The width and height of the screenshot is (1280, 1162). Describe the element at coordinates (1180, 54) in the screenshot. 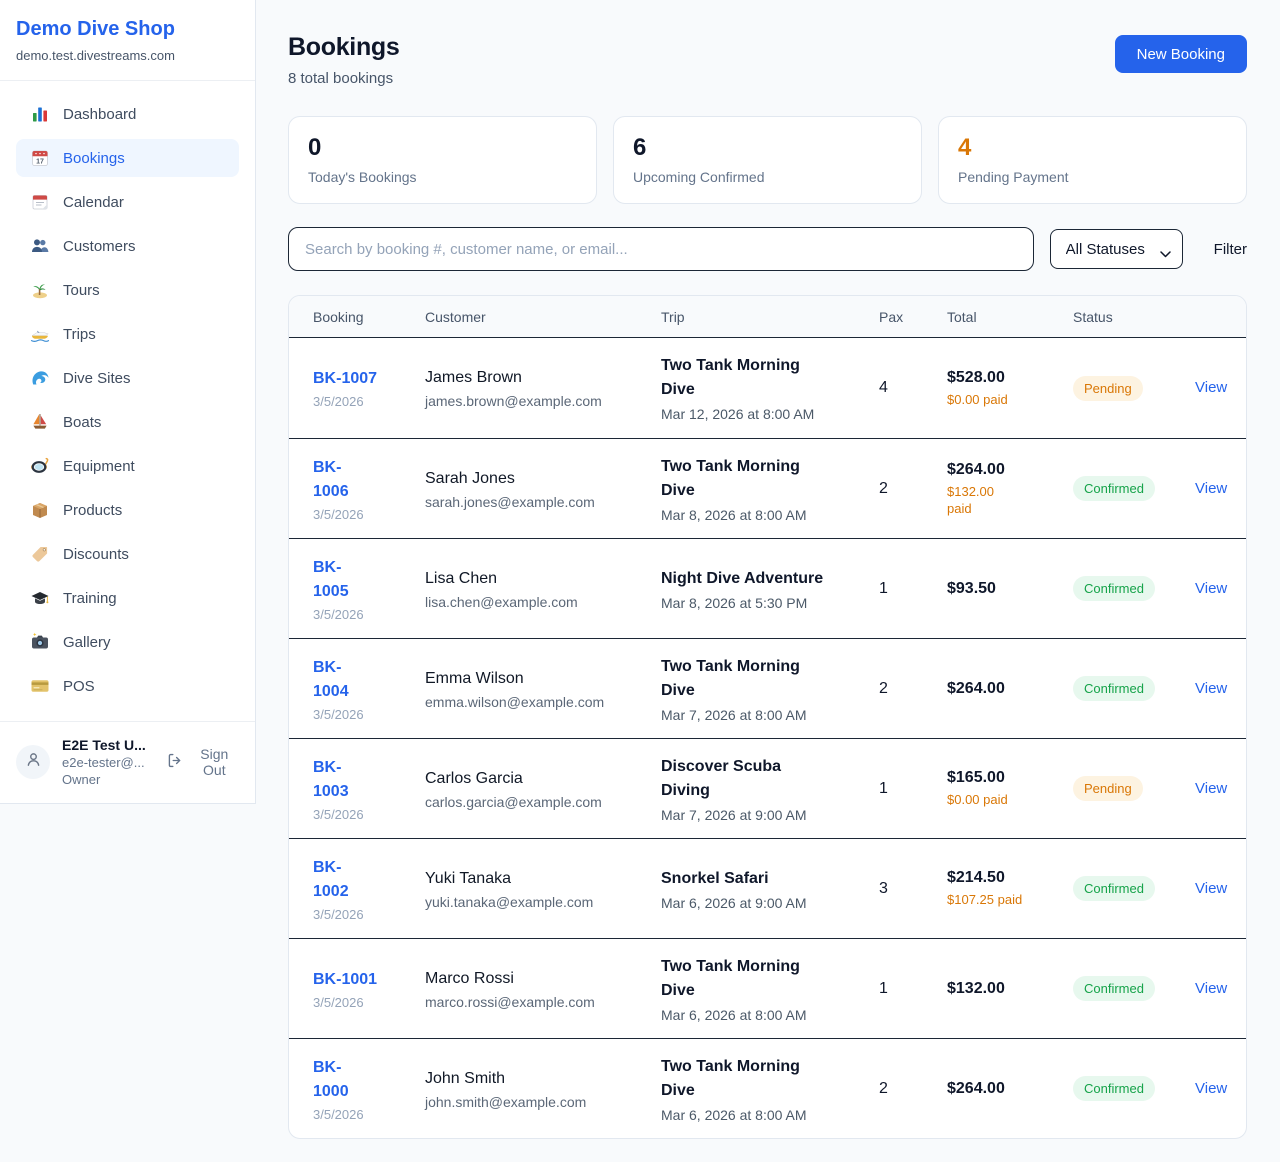

I see `new-booking-button: New Booking` at that location.